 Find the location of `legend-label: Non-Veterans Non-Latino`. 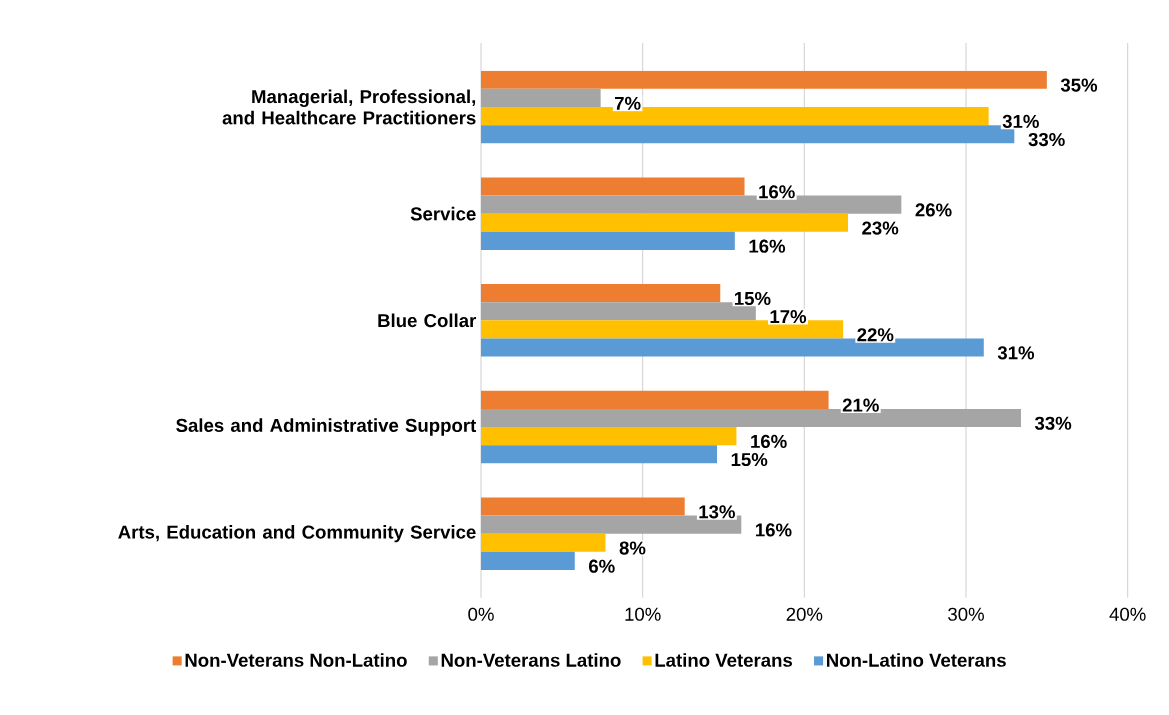

legend-label: Non-Veterans Non-Latino is located at coordinates (296, 660).